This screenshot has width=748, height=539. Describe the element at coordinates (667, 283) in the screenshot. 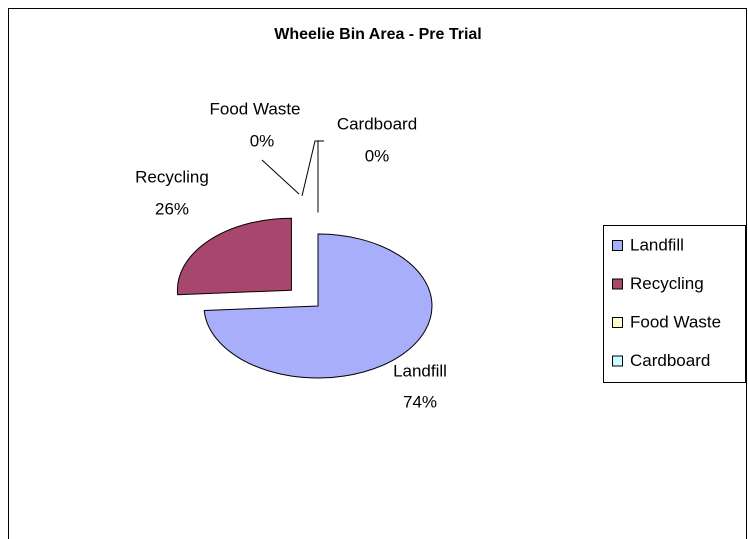

I see `legend-label: Recycling` at that location.